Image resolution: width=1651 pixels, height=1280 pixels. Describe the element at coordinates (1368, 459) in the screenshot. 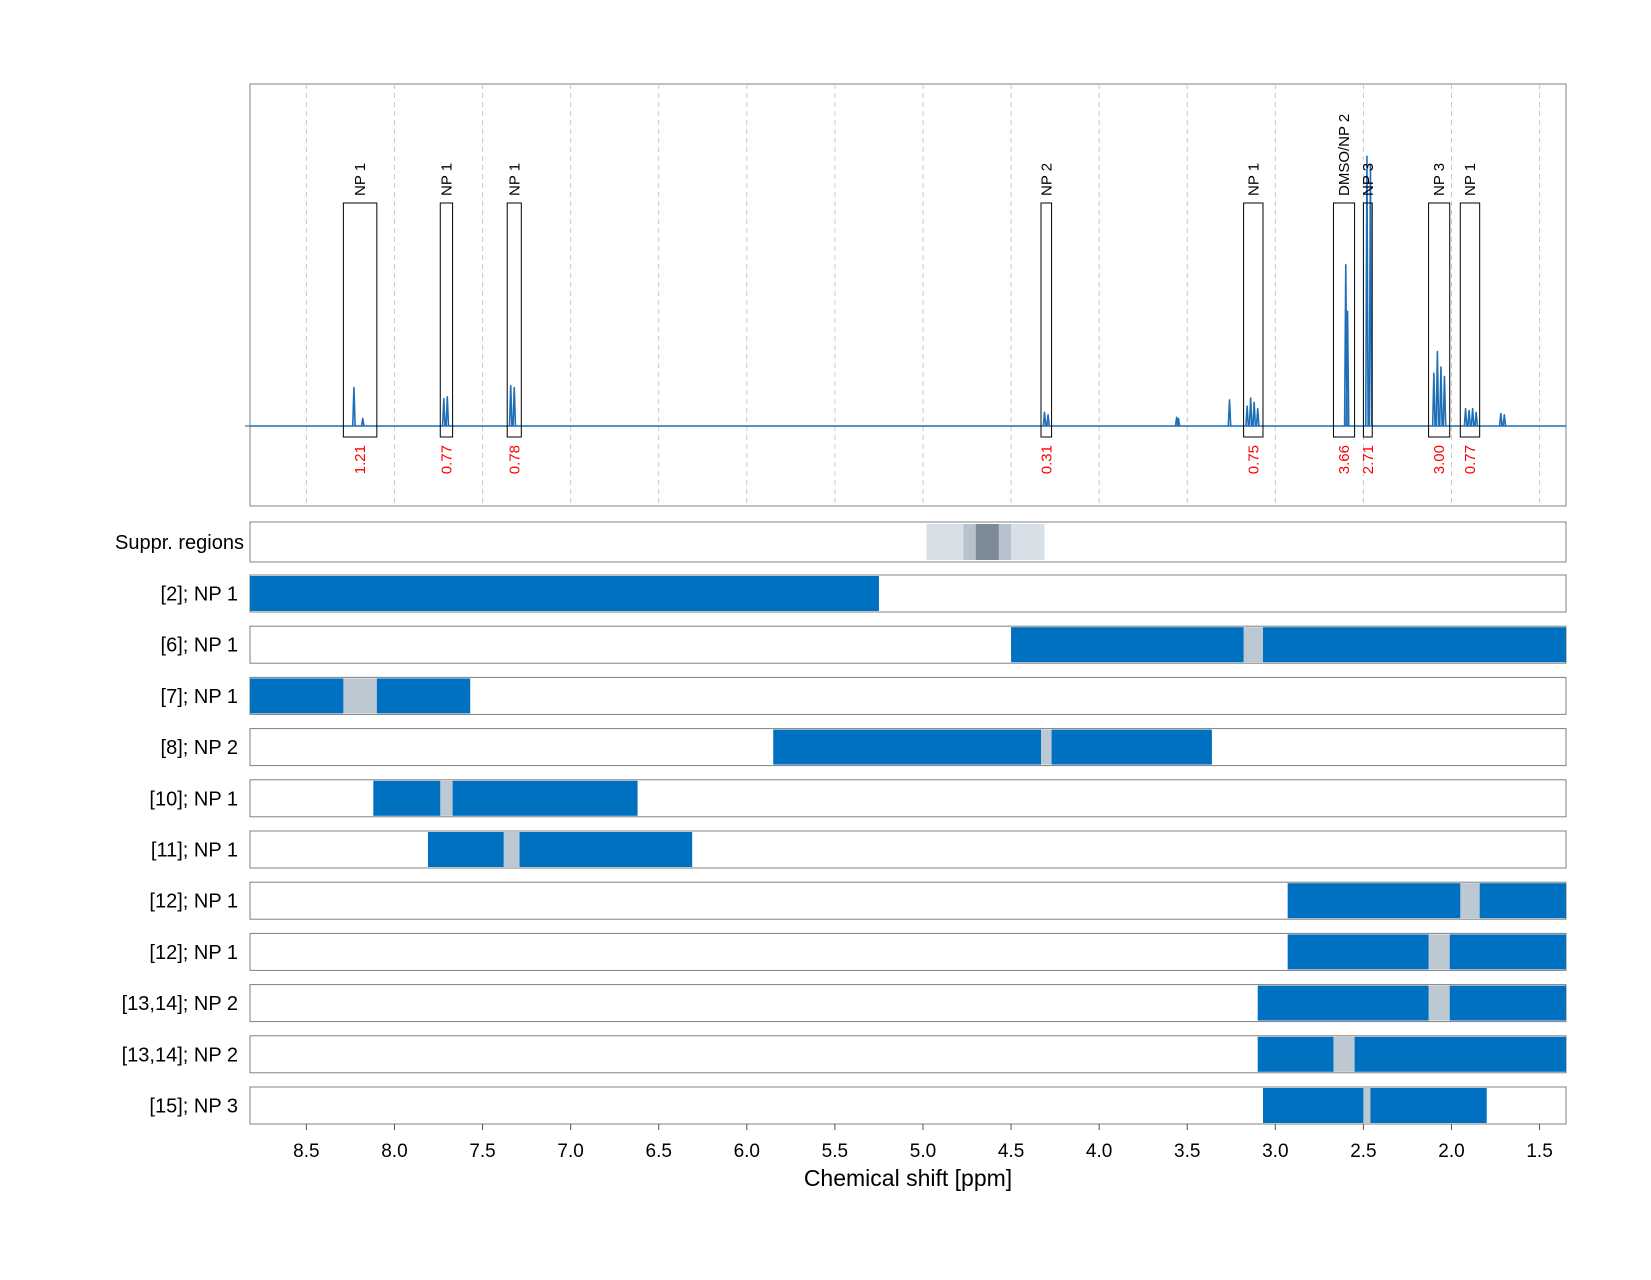

I see `integral-value: 2.71` at that location.